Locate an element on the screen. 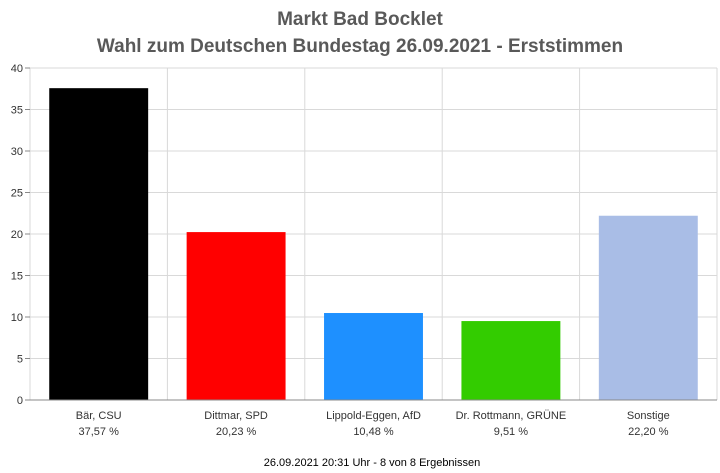 The width and height of the screenshot is (720, 473). x-value-label-4: 22,20 % is located at coordinates (648, 432).